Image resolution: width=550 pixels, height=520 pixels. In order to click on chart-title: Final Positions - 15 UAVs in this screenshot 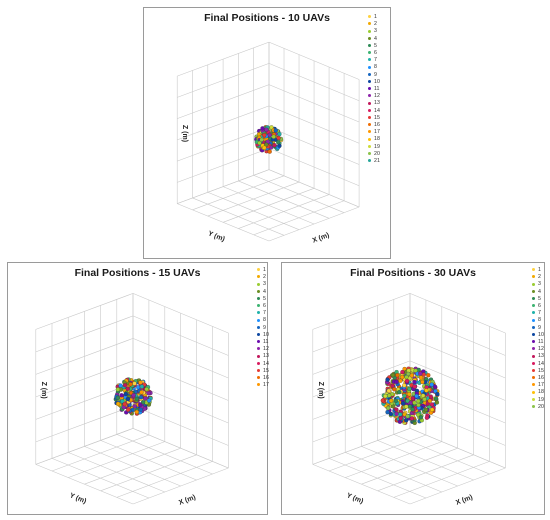, I will do `click(137, 273)`.